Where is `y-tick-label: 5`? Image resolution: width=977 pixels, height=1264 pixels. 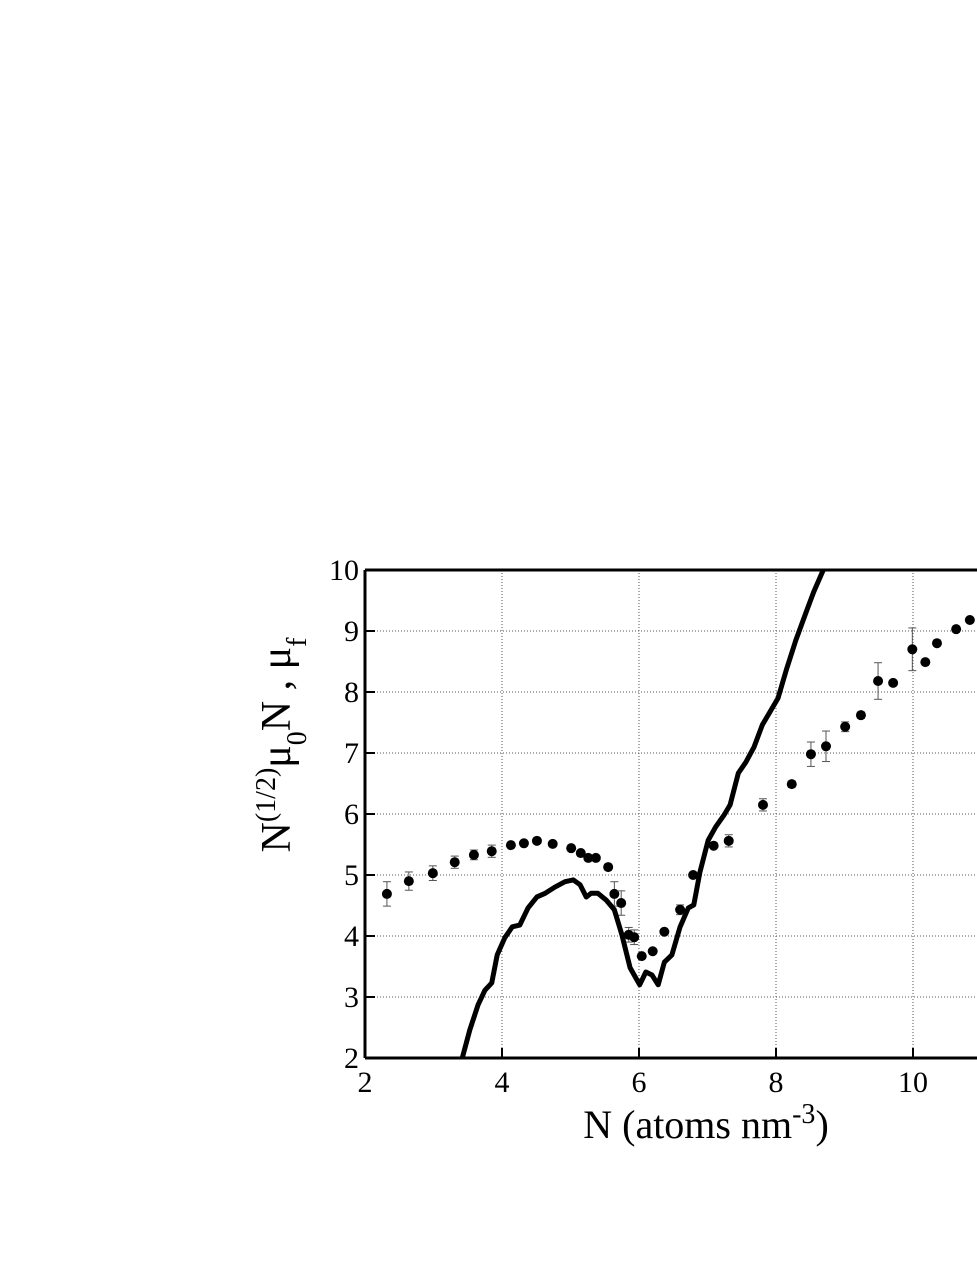
y-tick-label: 5 is located at coordinates (351, 875).